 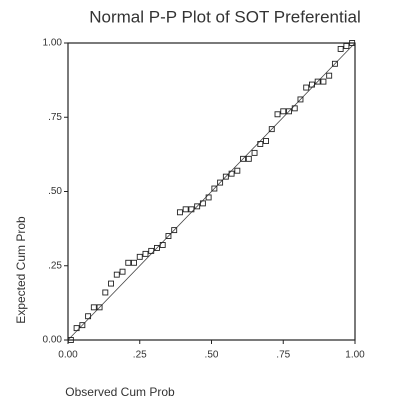 What do you see at coordinates (55, 191) in the screenshot?
I see `y-tick-label: .50` at bounding box center [55, 191].